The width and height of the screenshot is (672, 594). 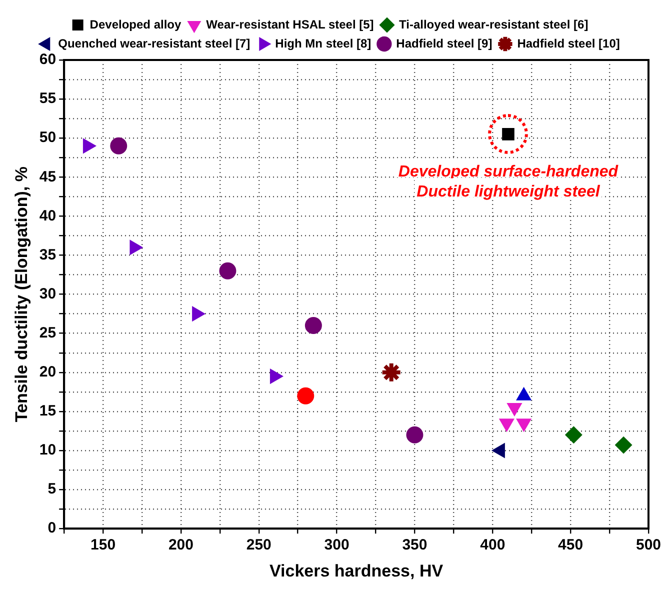 I want to click on y-tick-label: 0, so click(x=52, y=528).